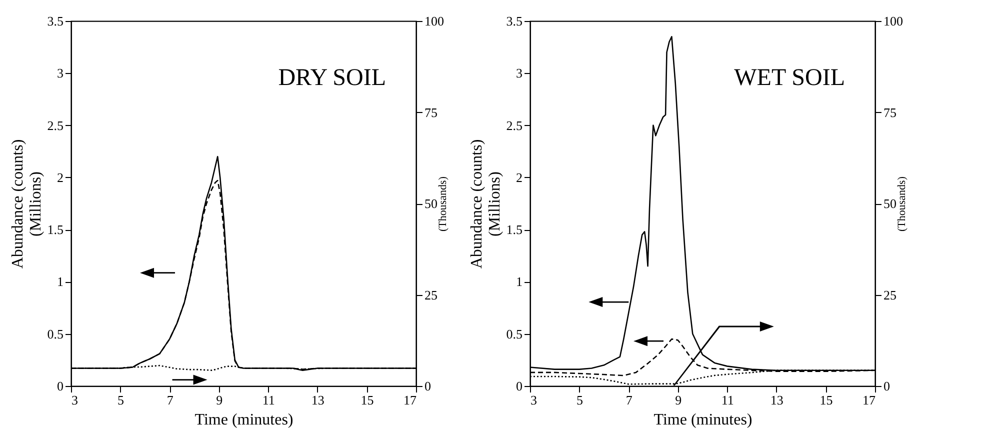  Describe the element at coordinates (332, 78) in the screenshot. I see `annotation: DRY SOIL` at that location.